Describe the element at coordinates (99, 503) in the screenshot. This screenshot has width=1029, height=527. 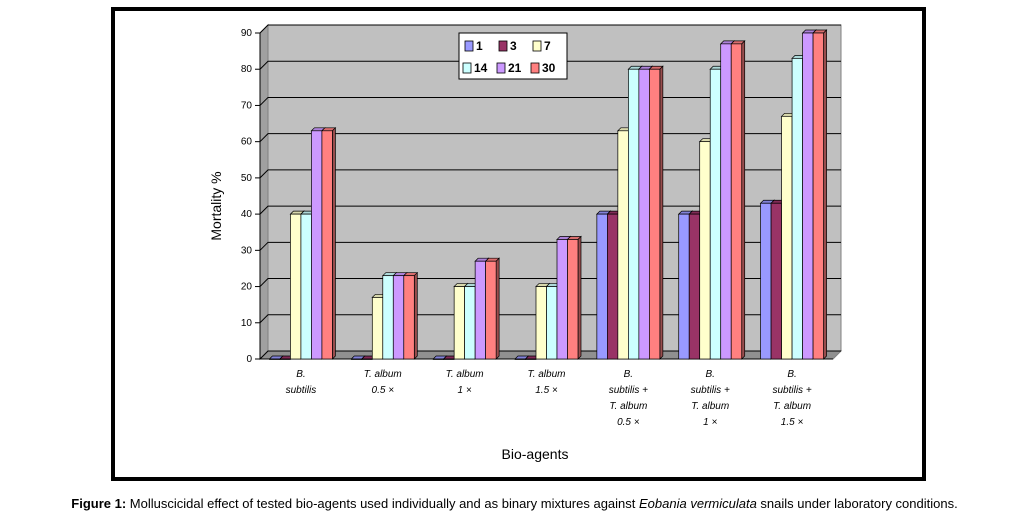
I see `caption-label: Figure 1:` at that location.